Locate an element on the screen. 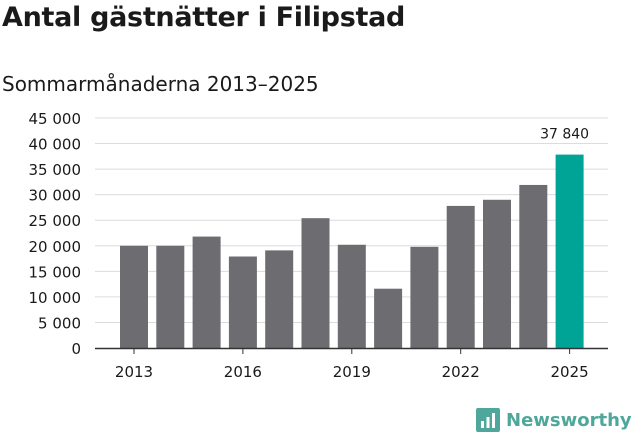 This screenshot has height=439, width=631. y-tick-label: 25 000 is located at coordinates (55, 221).